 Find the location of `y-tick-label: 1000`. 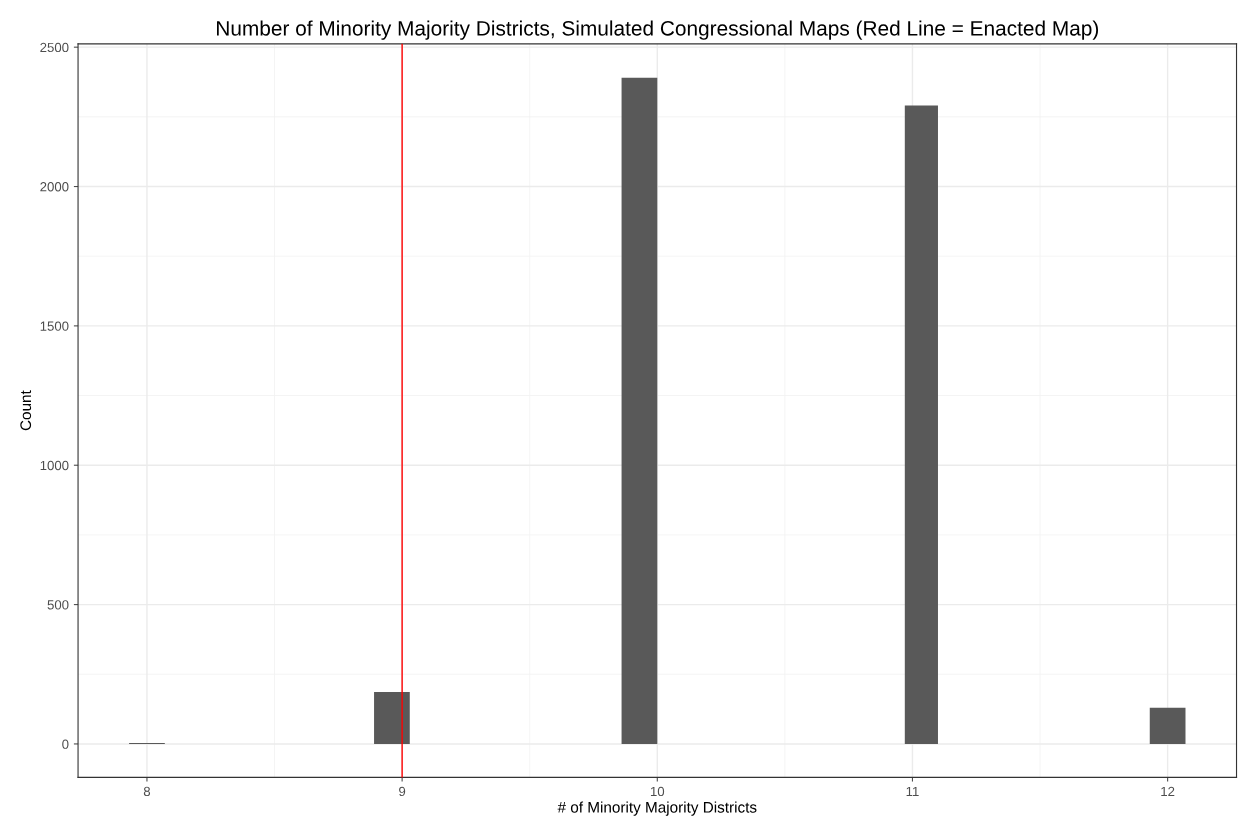

y-tick-label: 1000 is located at coordinates (54, 465).